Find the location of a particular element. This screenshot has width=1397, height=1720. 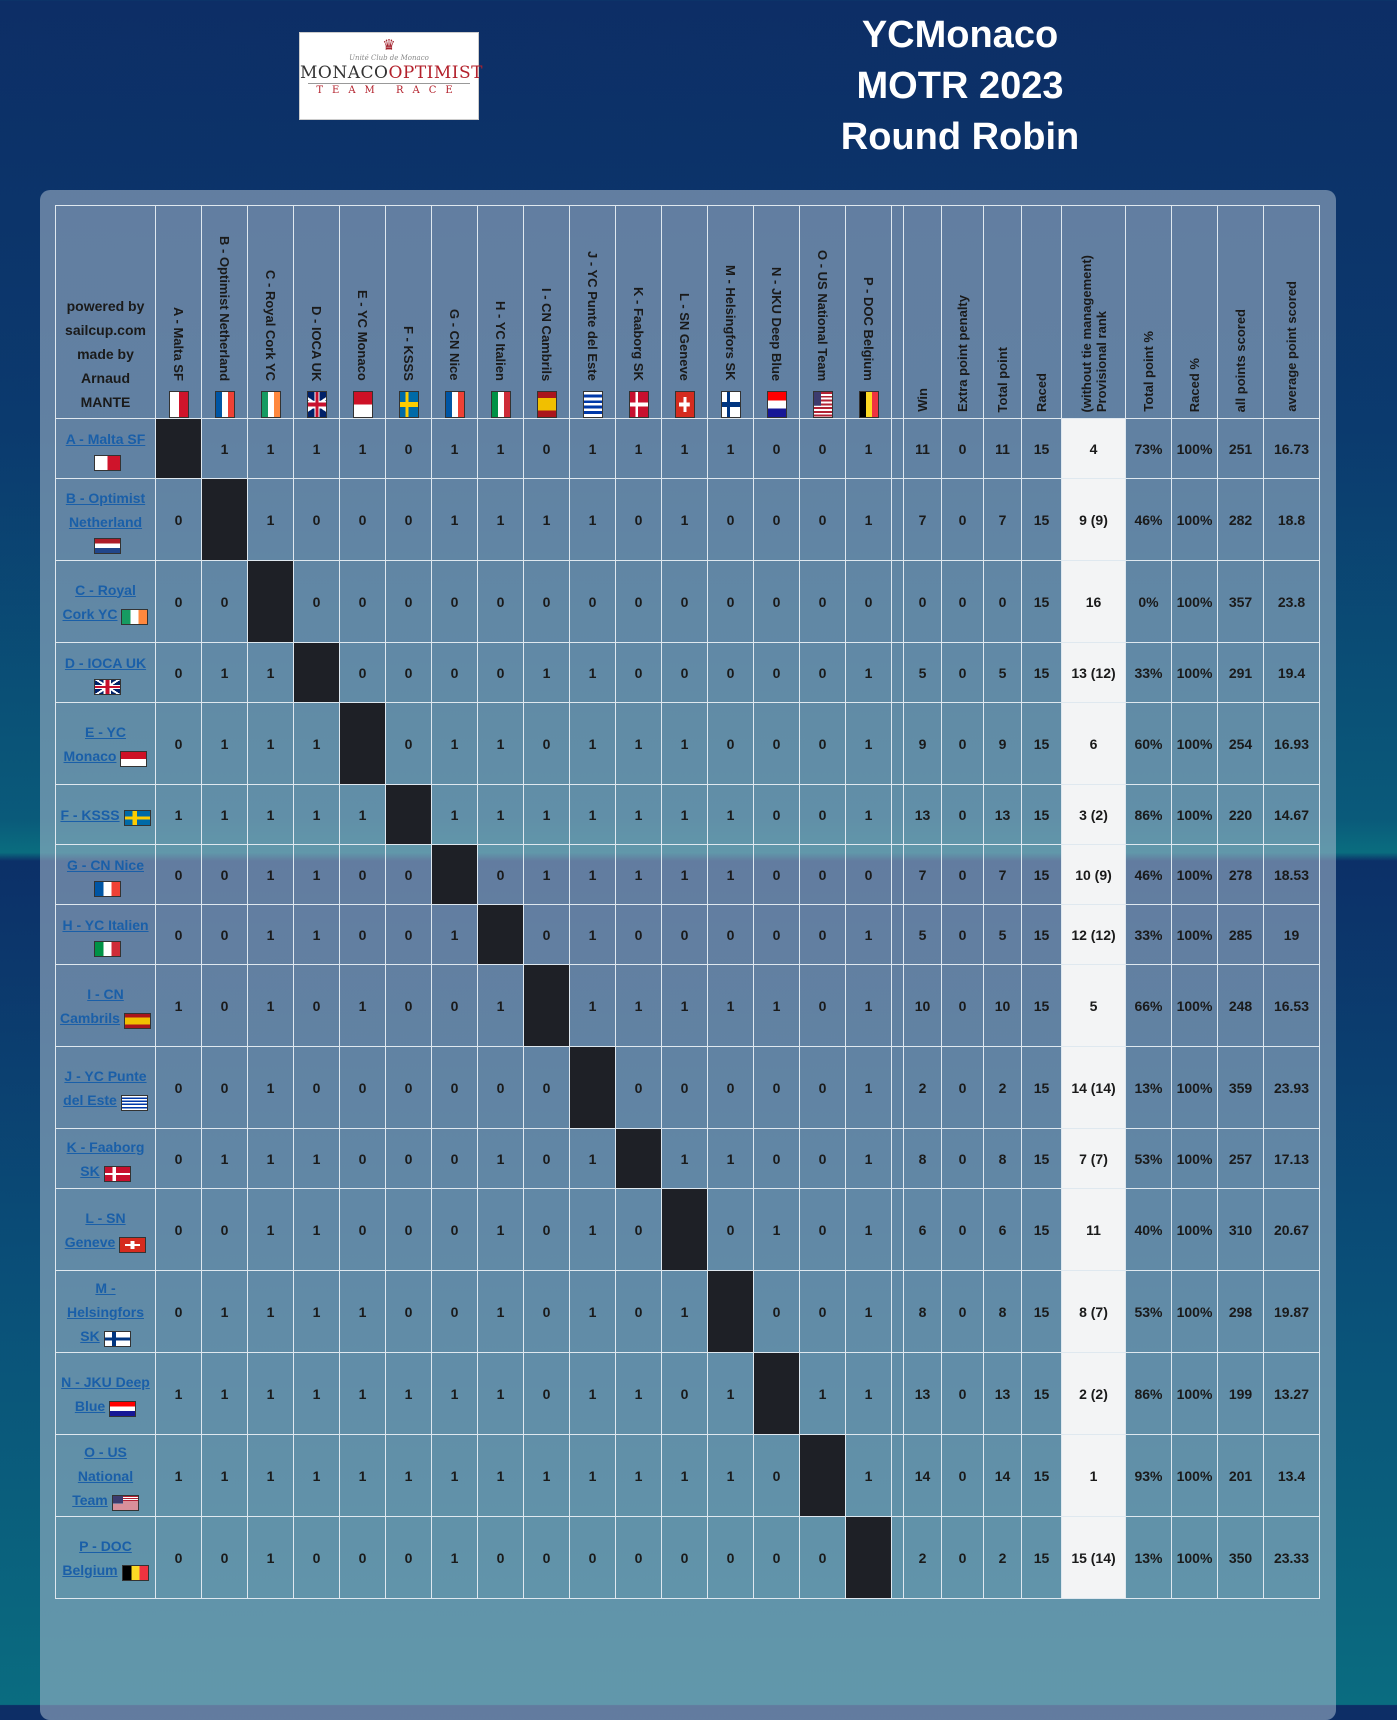

stat-header-5: Total point % is located at coordinates (1148, 312).